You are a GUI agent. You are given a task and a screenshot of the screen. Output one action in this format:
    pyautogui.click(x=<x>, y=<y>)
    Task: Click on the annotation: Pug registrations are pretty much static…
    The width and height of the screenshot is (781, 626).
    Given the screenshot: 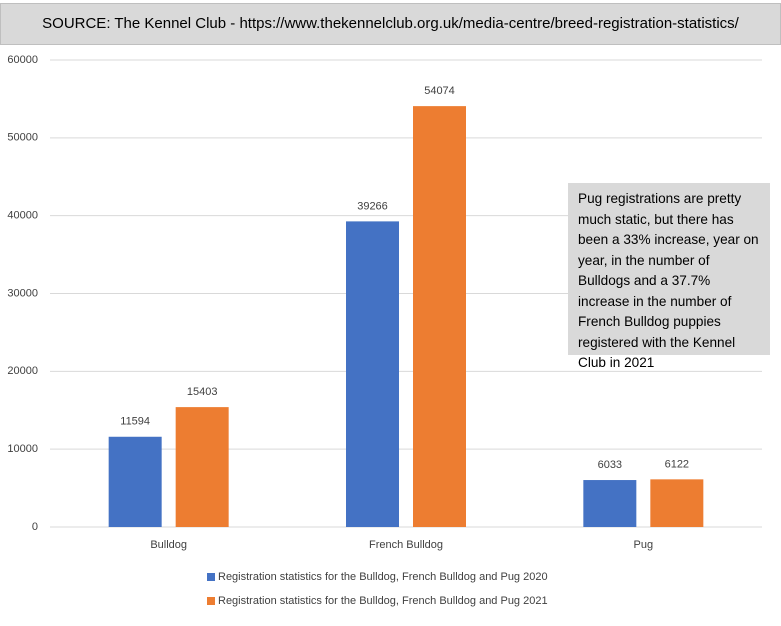 What is the action you would take?
    pyautogui.click(x=669, y=276)
    